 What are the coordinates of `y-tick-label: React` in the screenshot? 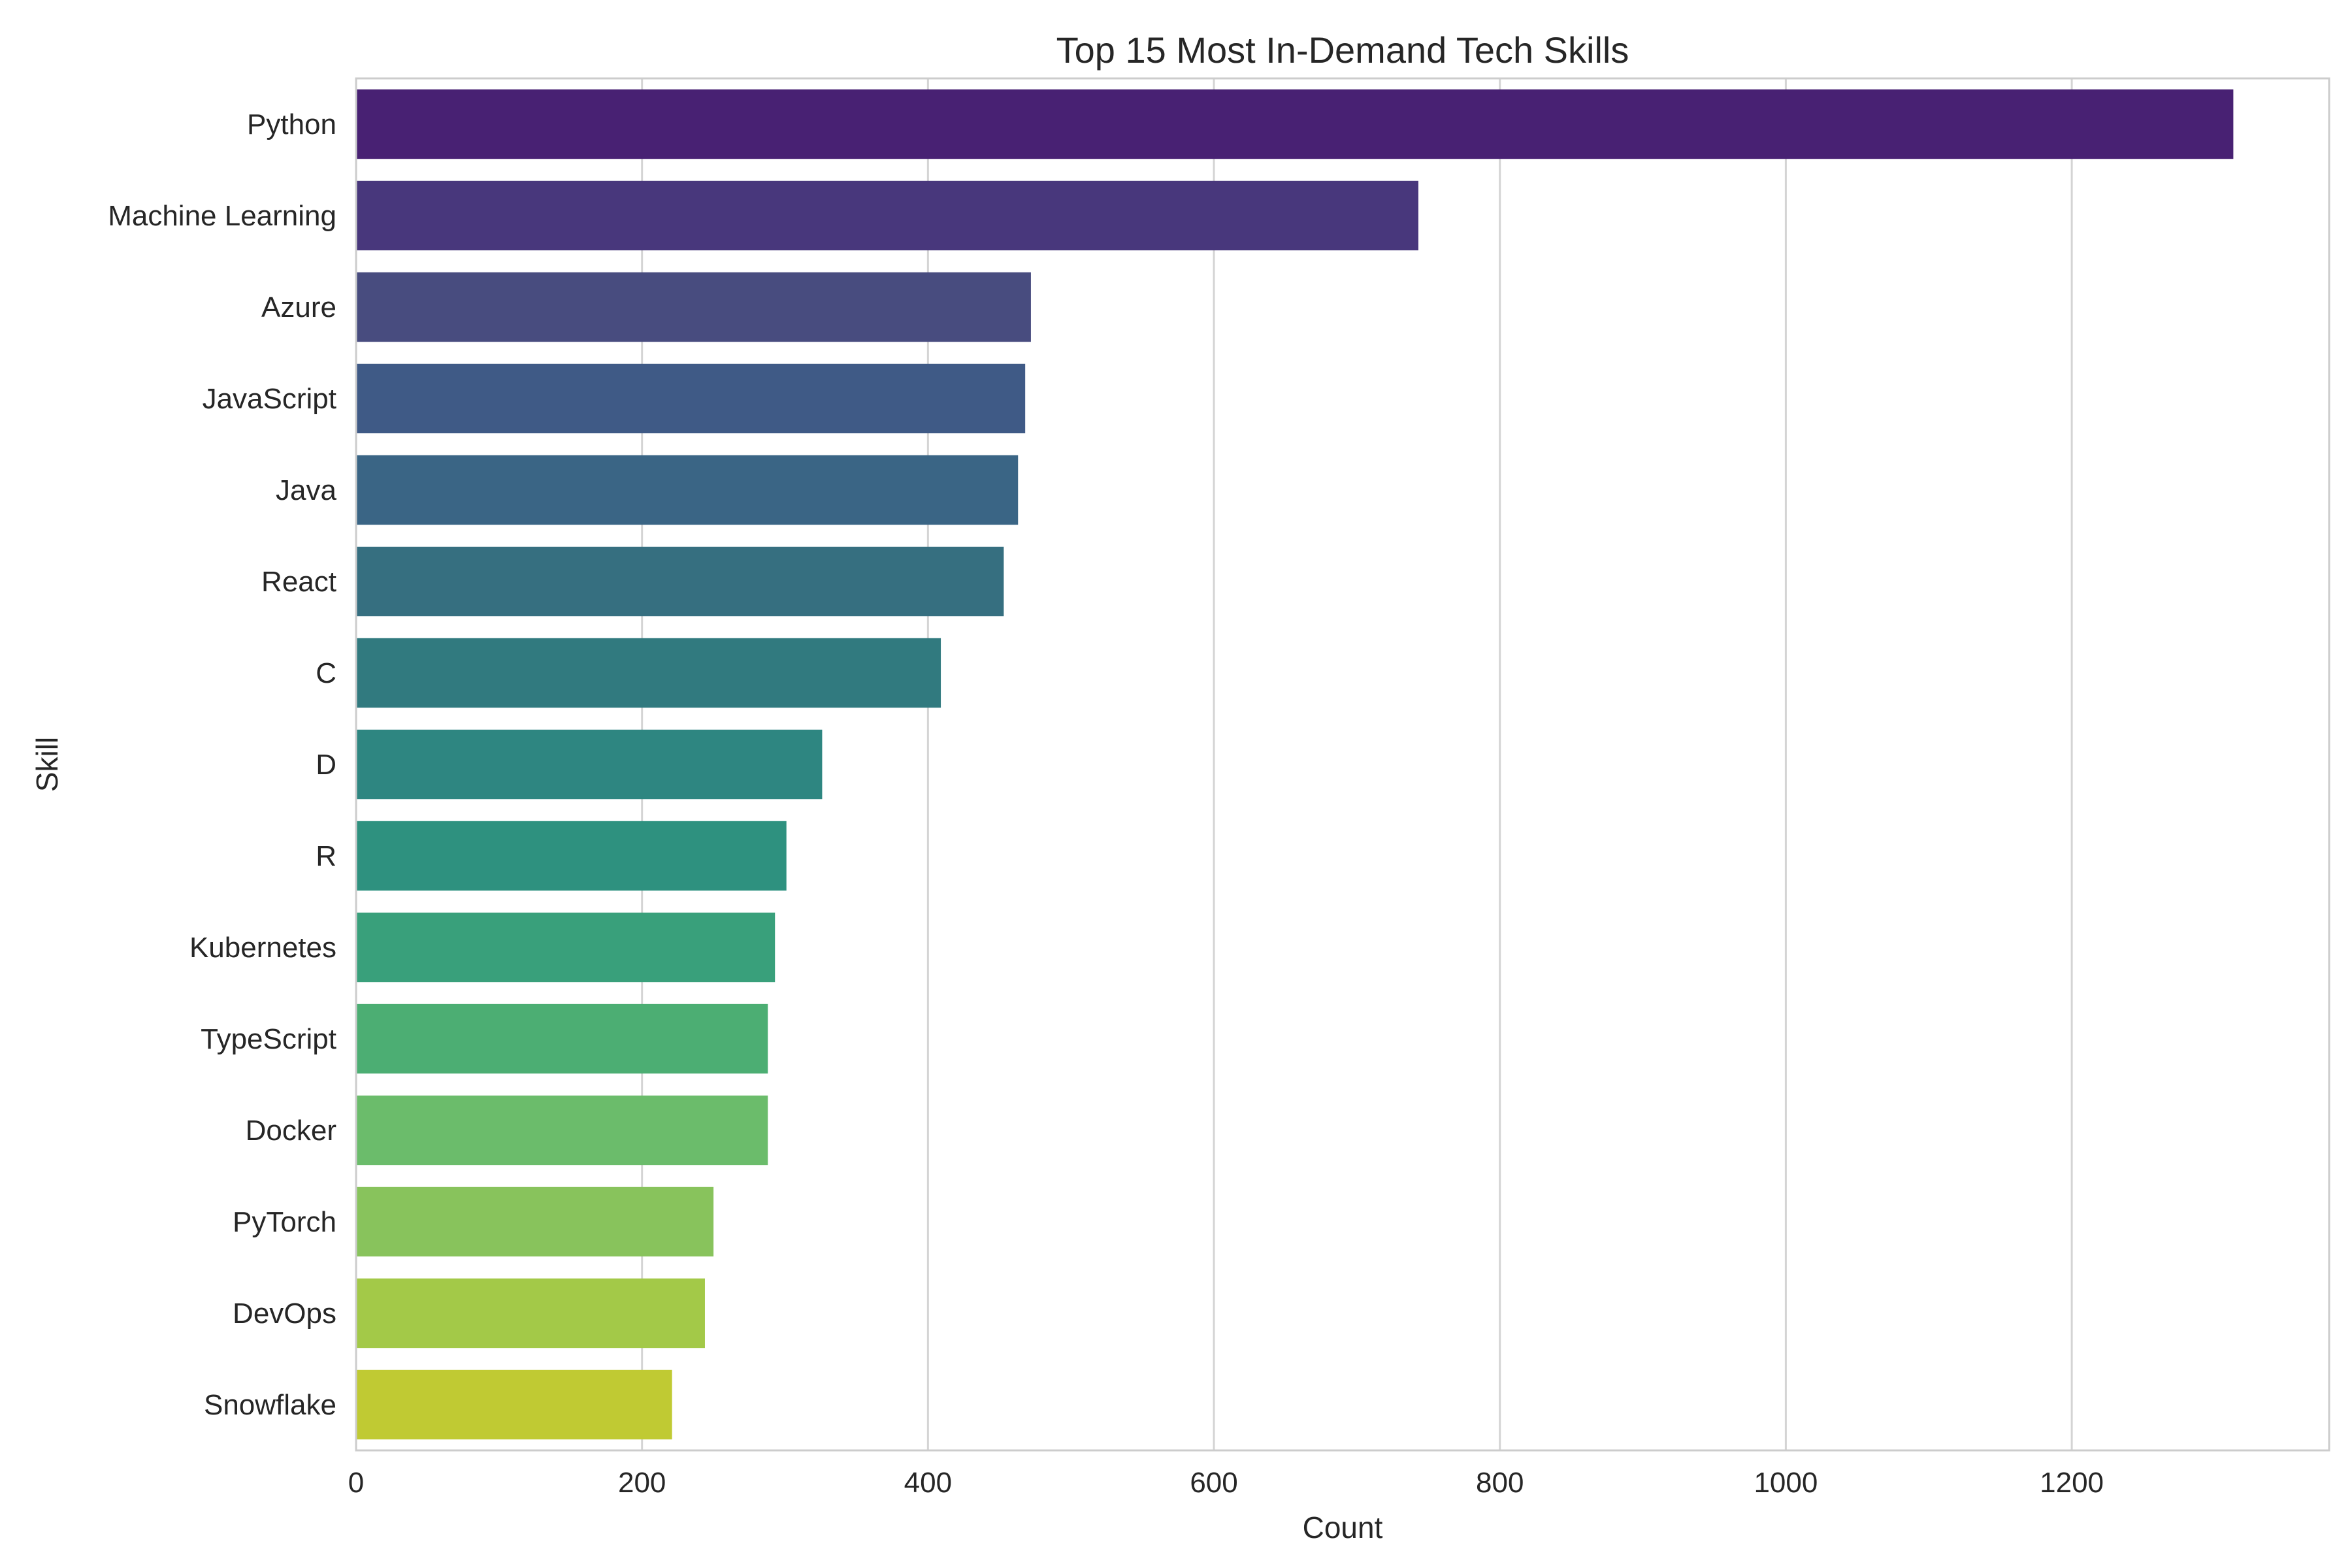 It's located at (298, 582).